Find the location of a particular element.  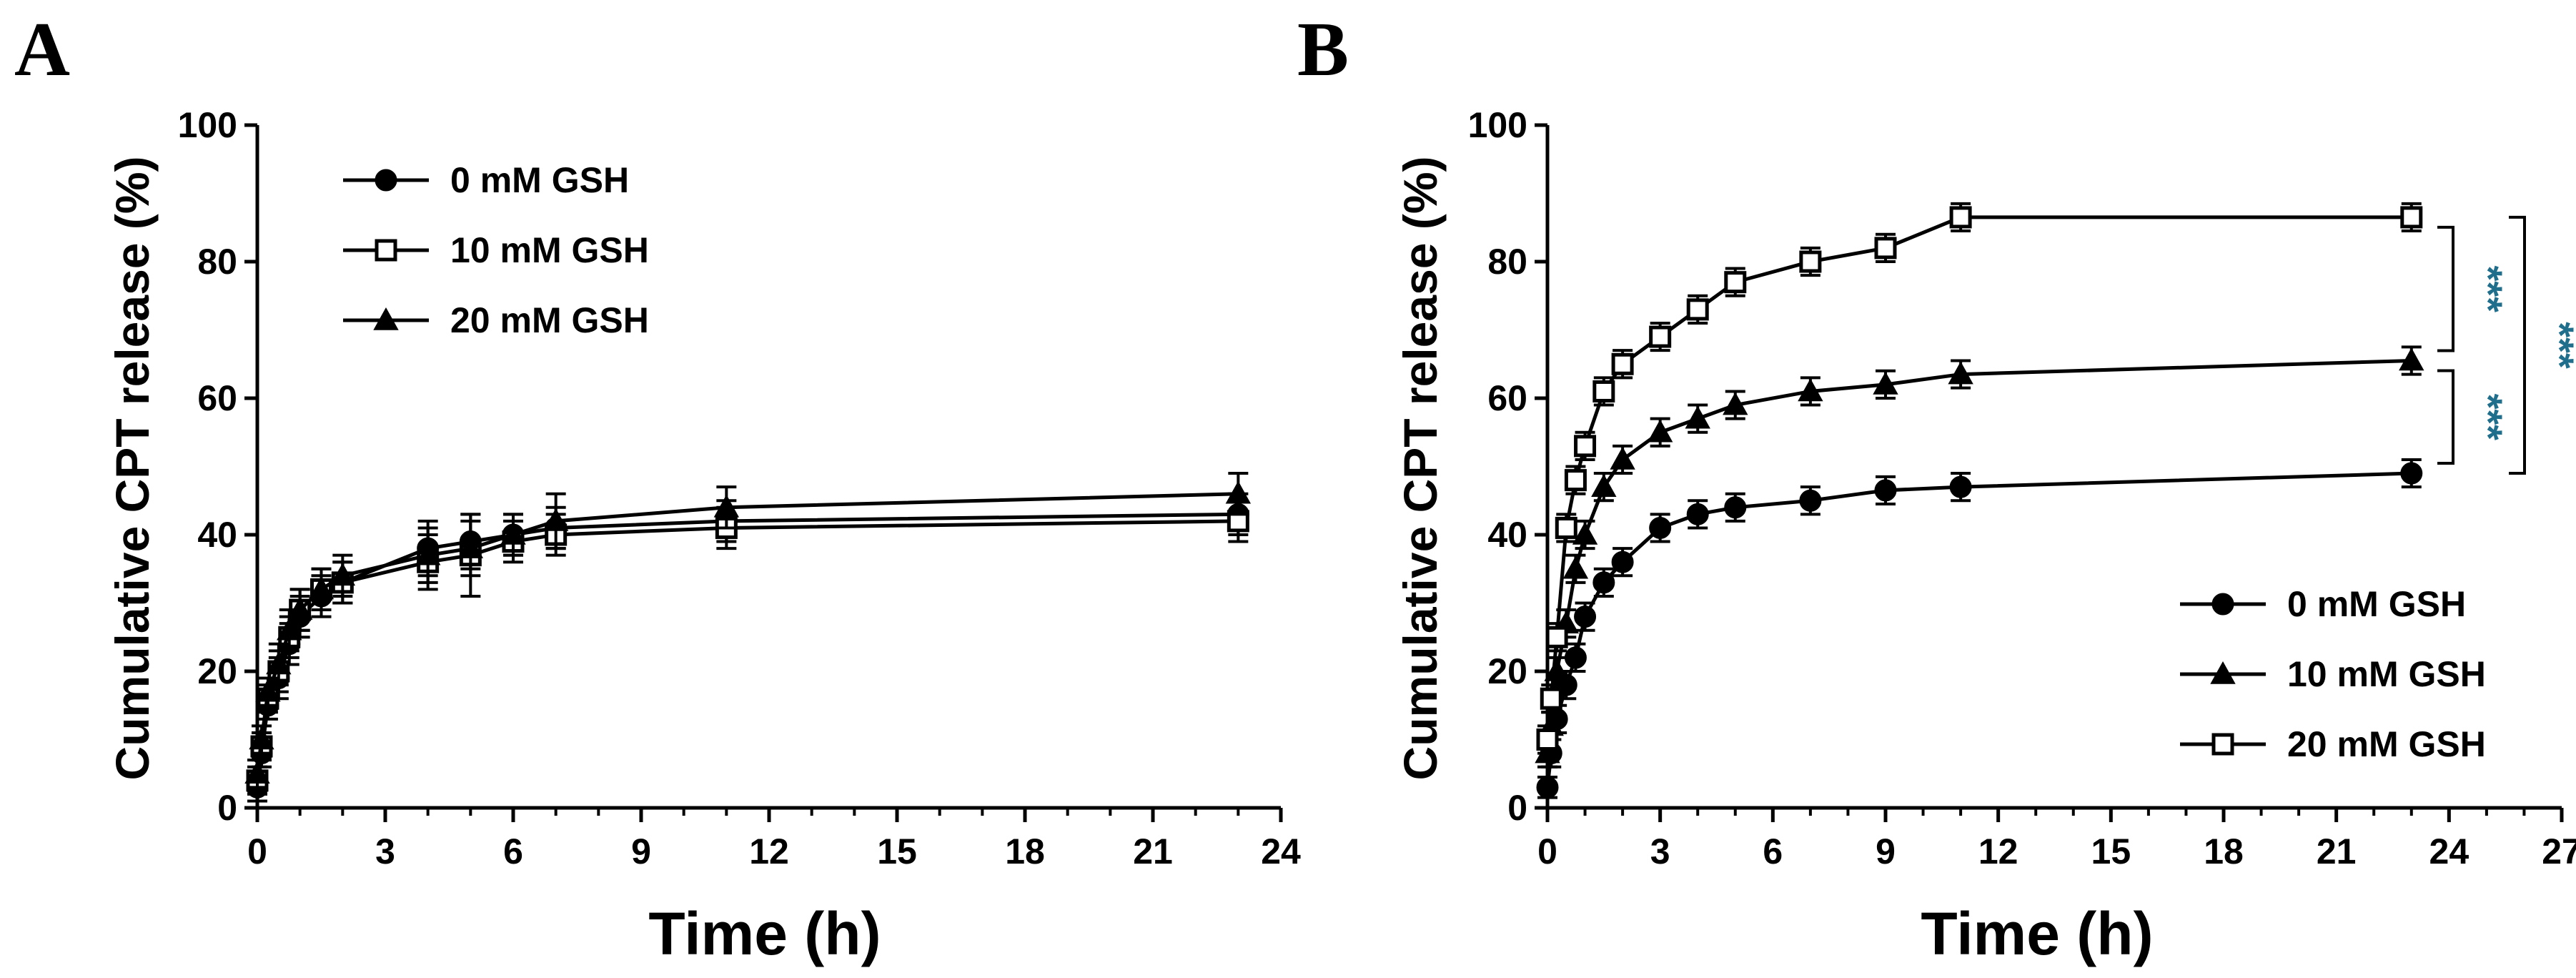

panel-a-x-tick-label: 18 is located at coordinates (1025, 851).